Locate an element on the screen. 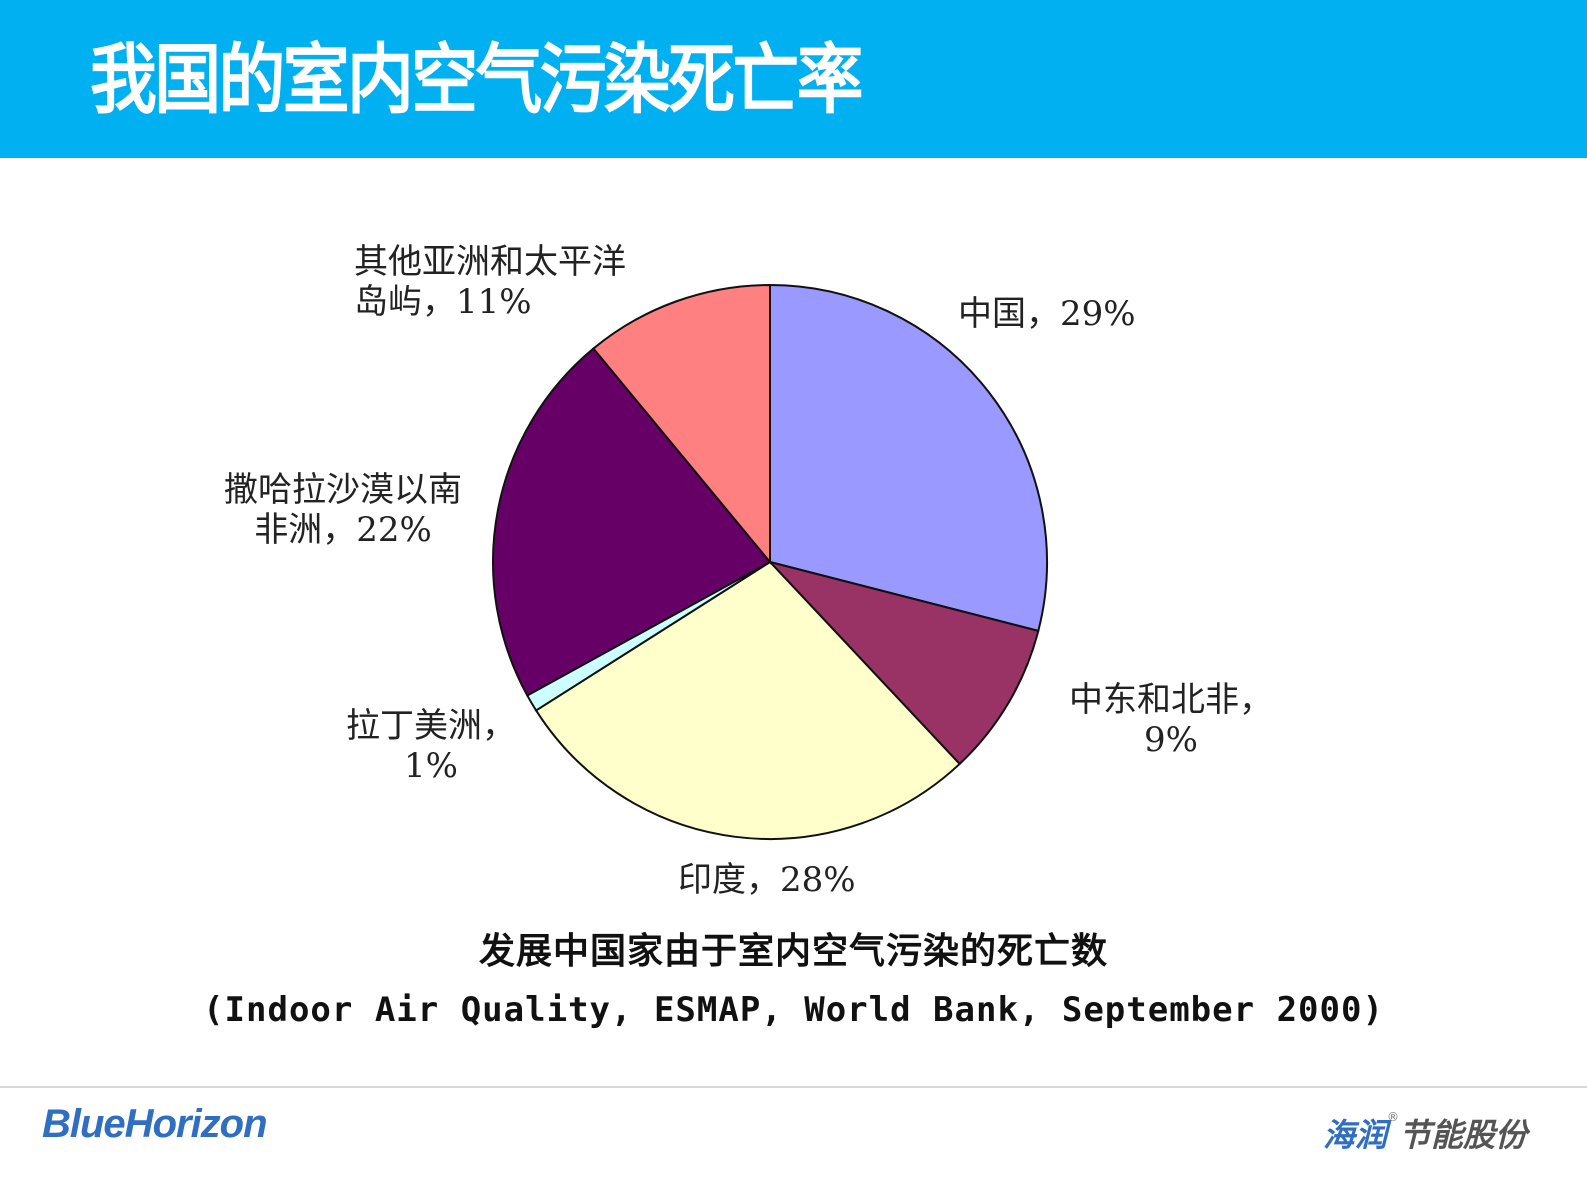 The height and width of the screenshot is (1190, 1587). label-mena-line1: 中东和北非， is located at coordinates (1171, 700).